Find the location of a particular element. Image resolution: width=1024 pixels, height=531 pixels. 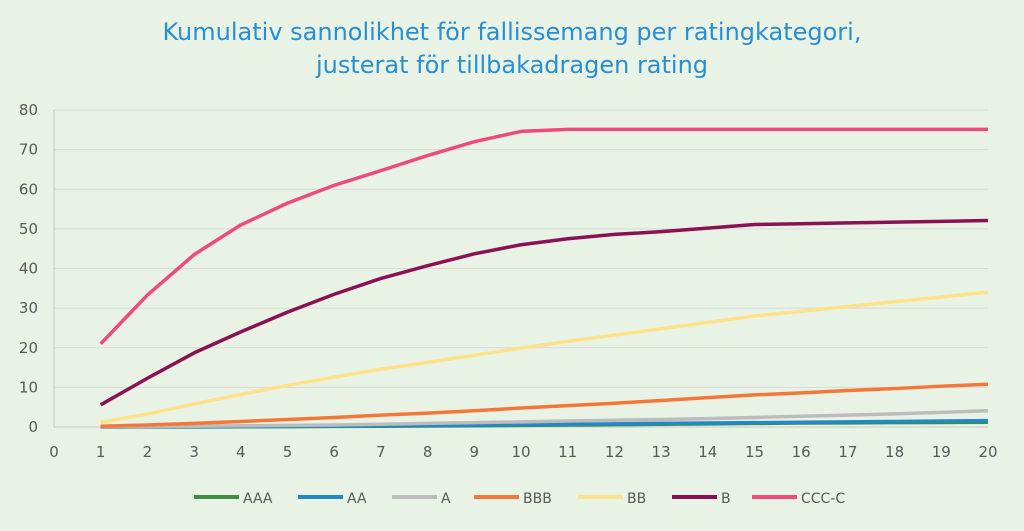

x-tick-label: 9 is located at coordinates (475, 452).